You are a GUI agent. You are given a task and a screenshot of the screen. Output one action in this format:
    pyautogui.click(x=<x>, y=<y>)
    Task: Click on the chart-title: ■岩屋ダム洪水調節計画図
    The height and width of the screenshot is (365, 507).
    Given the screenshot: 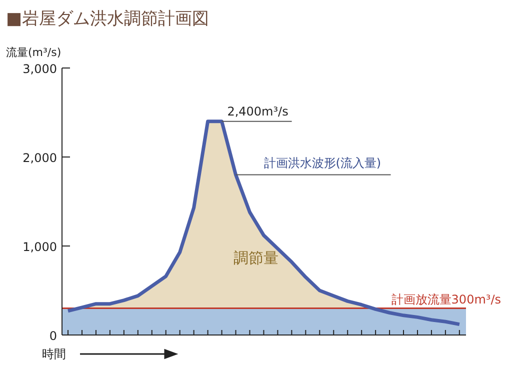 What is the action you would take?
    pyautogui.click(x=108, y=19)
    